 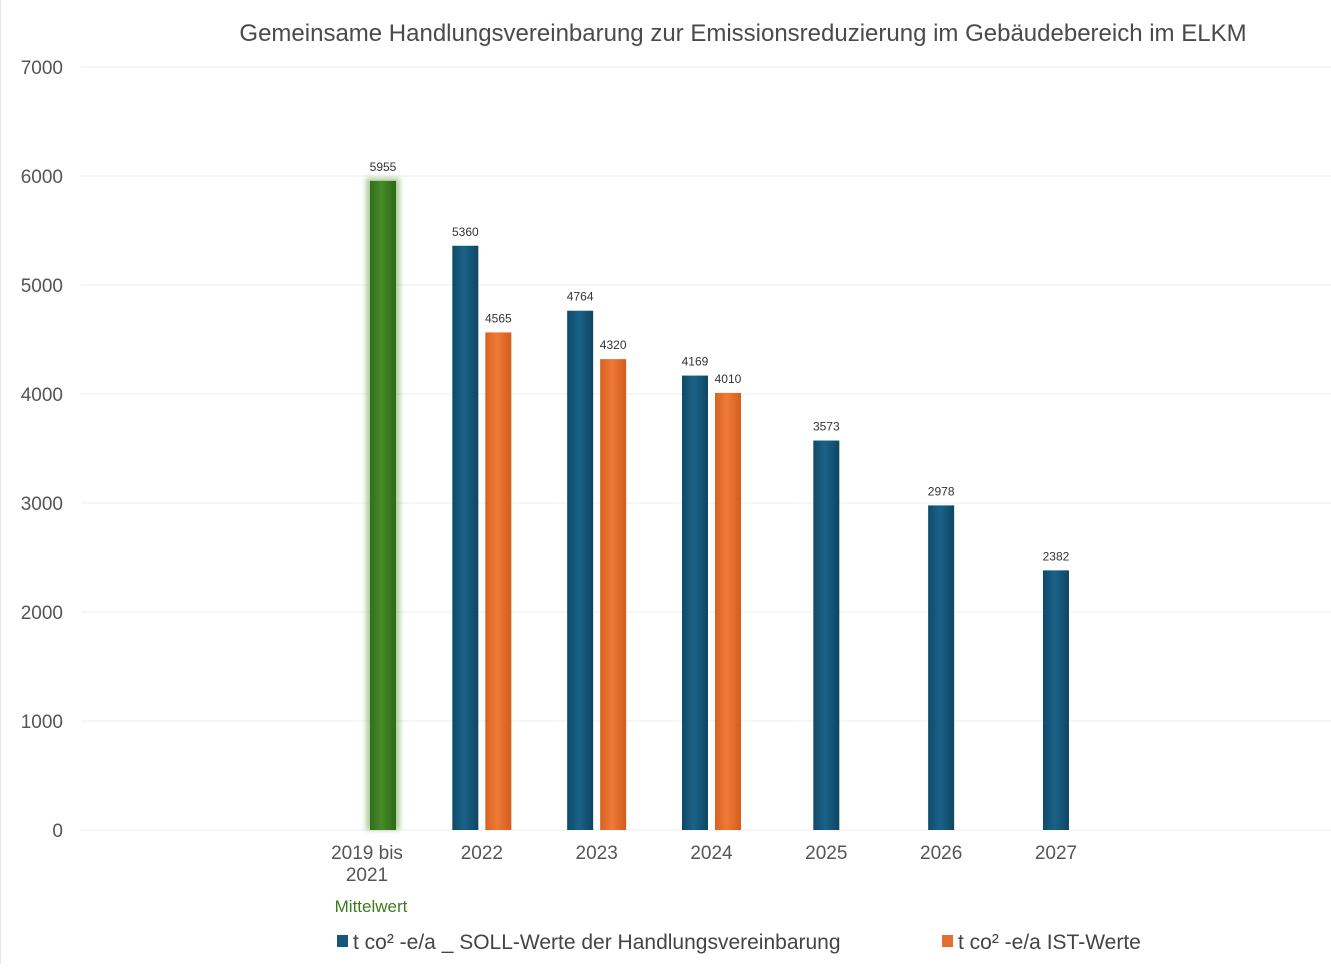 I want to click on bar-soll-2026, so click(x=941, y=667).